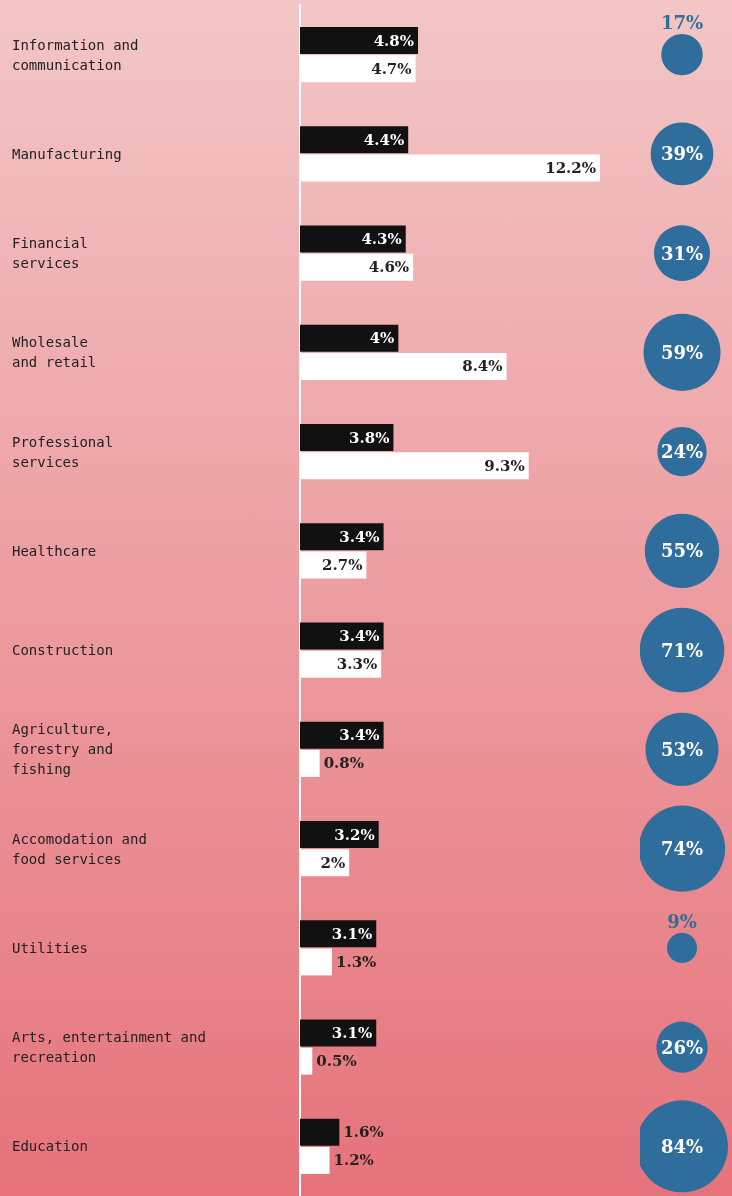 The height and width of the screenshot is (1196, 732). What do you see at coordinates (682, 1047) in the screenshot?
I see `data-label: 26%` at bounding box center [682, 1047].